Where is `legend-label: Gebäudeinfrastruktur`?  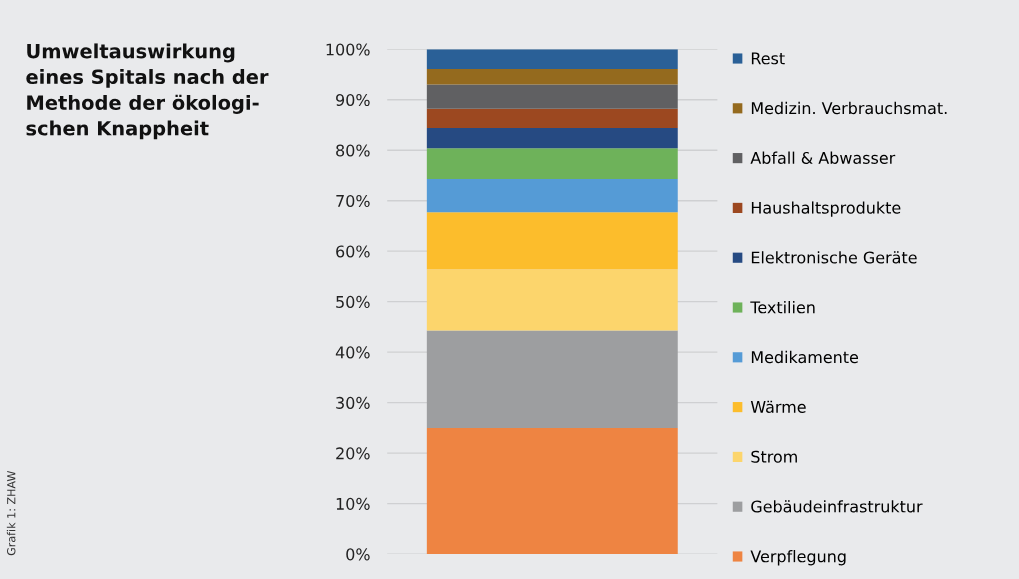
legend-label: Gebäudeinfrastruktur is located at coordinates (837, 506).